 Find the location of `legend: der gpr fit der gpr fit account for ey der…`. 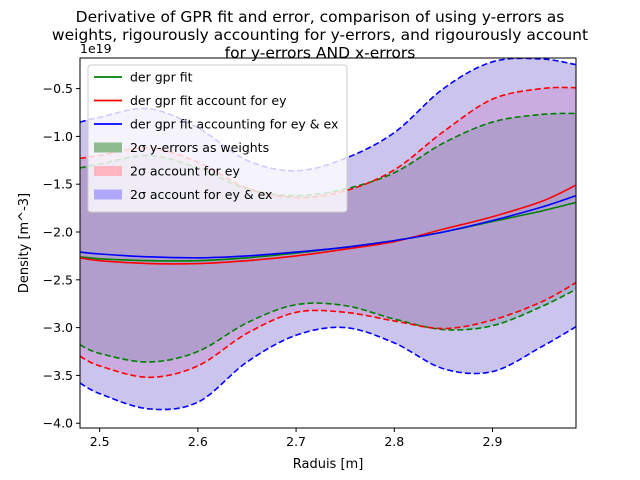

legend: der gpr fit der gpr fit account for ey der… is located at coordinates (217, 138).